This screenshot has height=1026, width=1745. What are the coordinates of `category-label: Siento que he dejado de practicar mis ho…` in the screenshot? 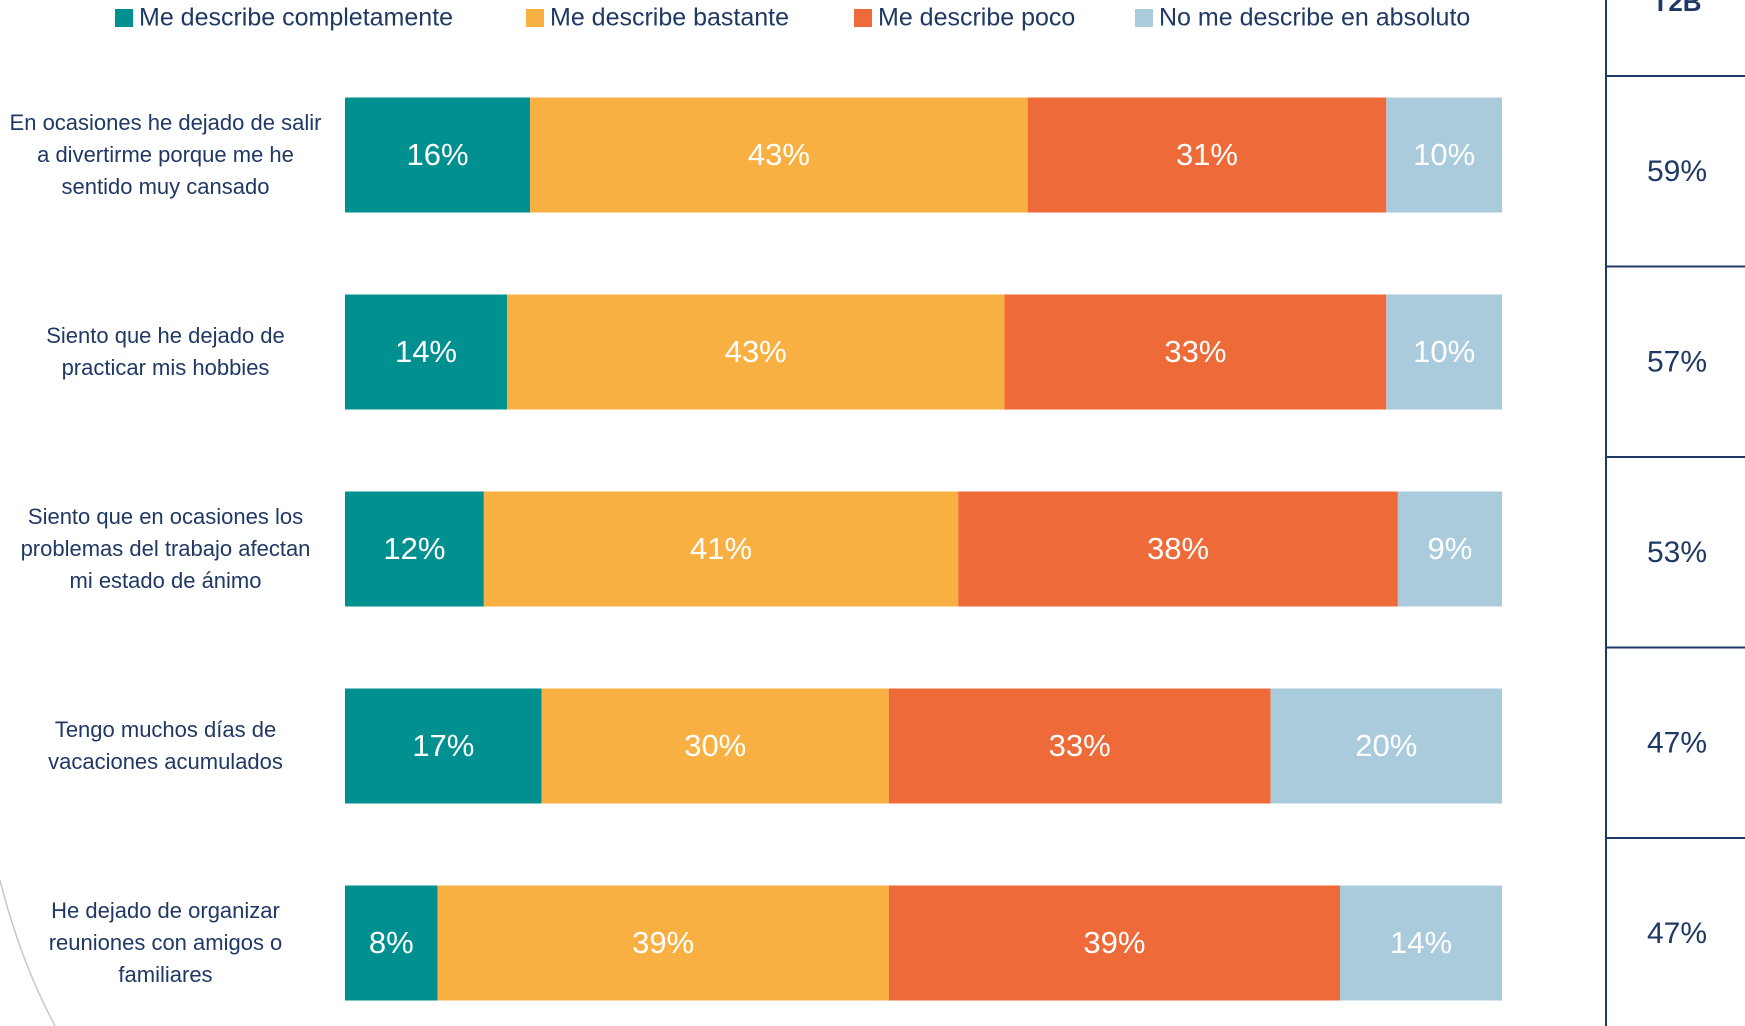 It's located at (165, 351).